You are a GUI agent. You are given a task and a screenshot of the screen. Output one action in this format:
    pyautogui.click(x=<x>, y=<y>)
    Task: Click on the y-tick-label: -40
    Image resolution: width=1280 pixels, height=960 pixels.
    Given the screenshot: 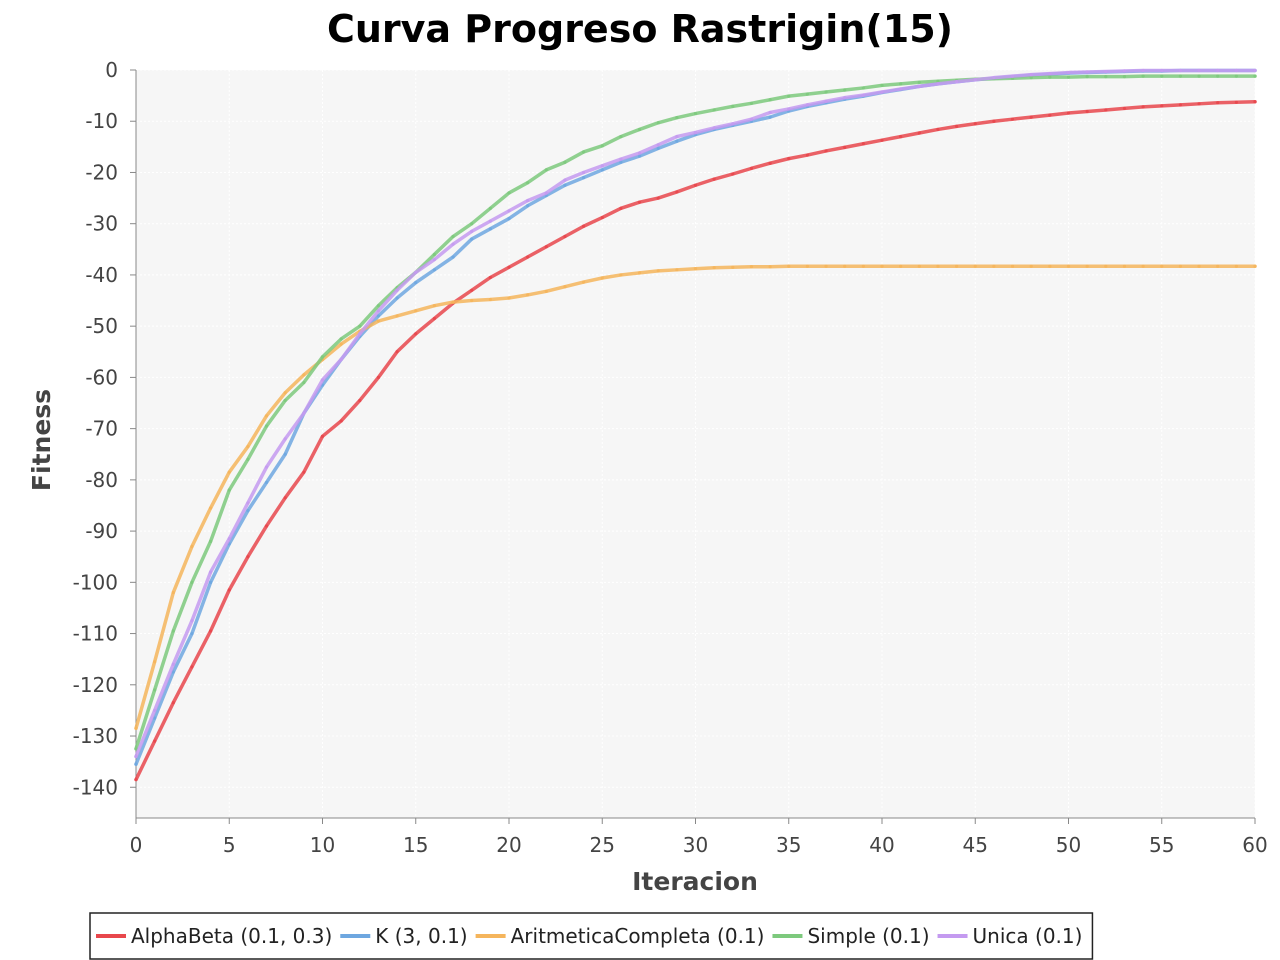 What is the action you would take?
    pyautogui.click(x=101, y=275)
    